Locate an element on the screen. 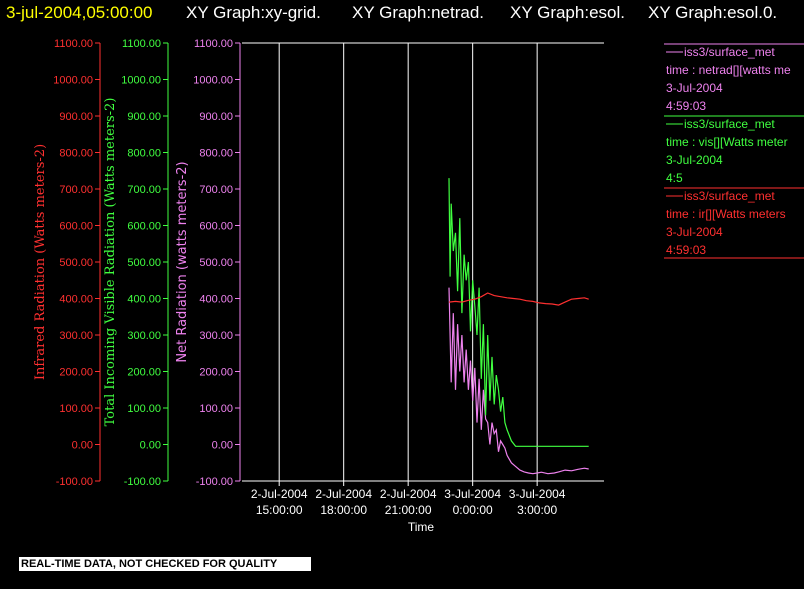 The height and width of the screenshot is (589, 804). disclaimer-banner: REAL-TIME DATA, NOT CHECKED FOR QUALITY is located at coordinates (165, 564).